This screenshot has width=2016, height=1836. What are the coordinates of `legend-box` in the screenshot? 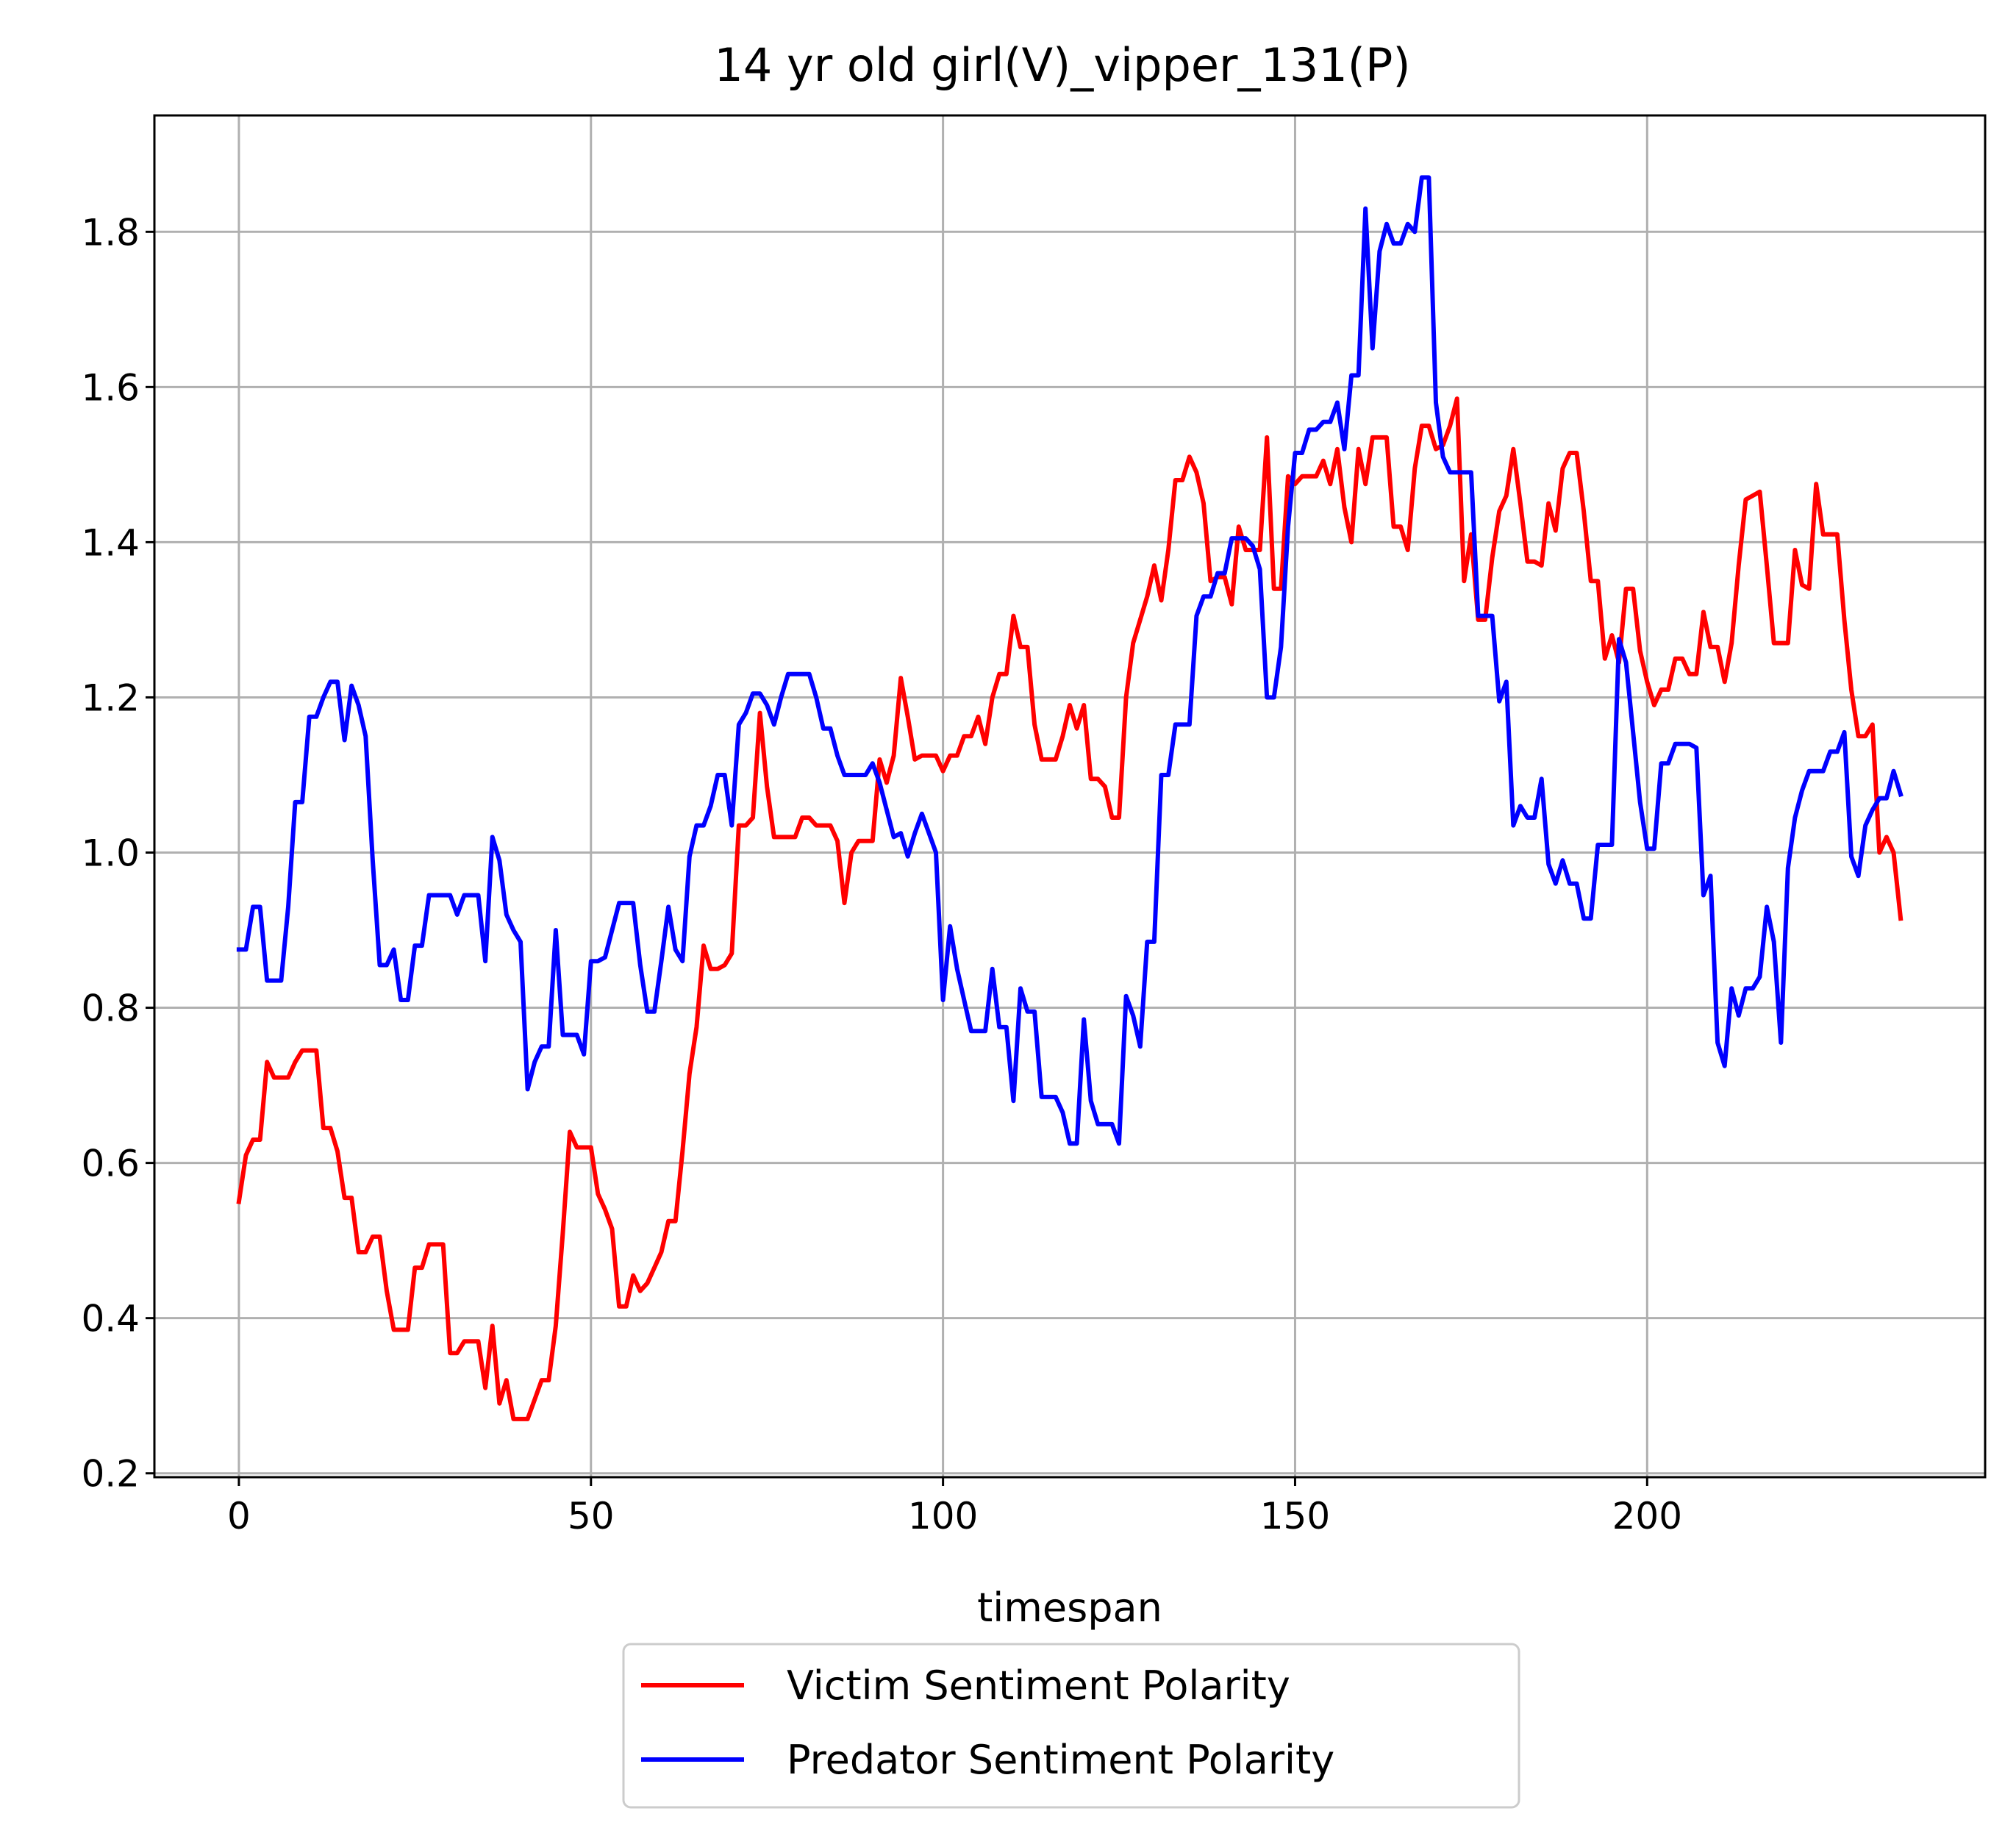 It's located at (1071, 1726).